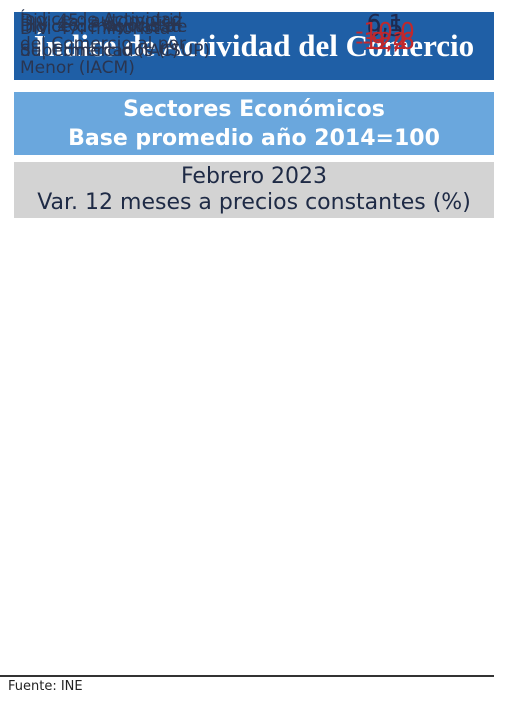 The image size is (520, 717). I want to click on label-line: Div. 46: mayorista, so click(98, 26).